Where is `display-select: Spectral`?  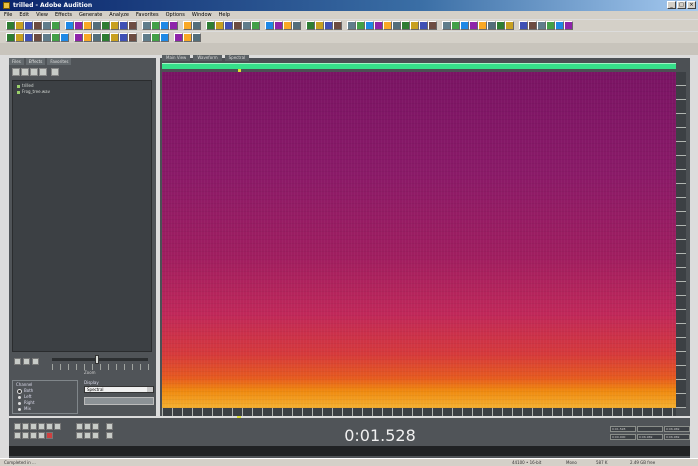 display-select: Spectral is located at coordinates (119, 389).